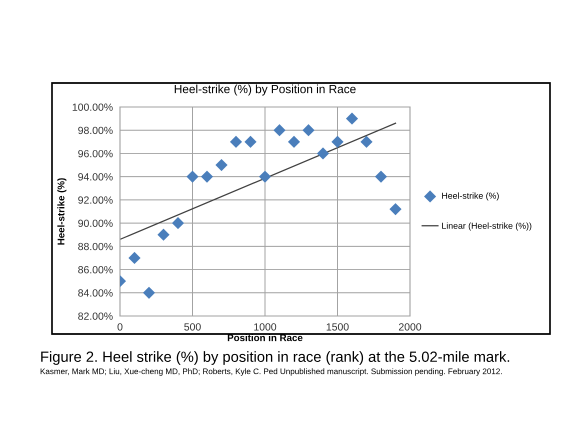 The height and width of the screenshot is (424, 565). I want to click on caption: Figure 2. Heel strike (%) by position in race (rank) at the 5.02-mile mark., so click(275, 358).